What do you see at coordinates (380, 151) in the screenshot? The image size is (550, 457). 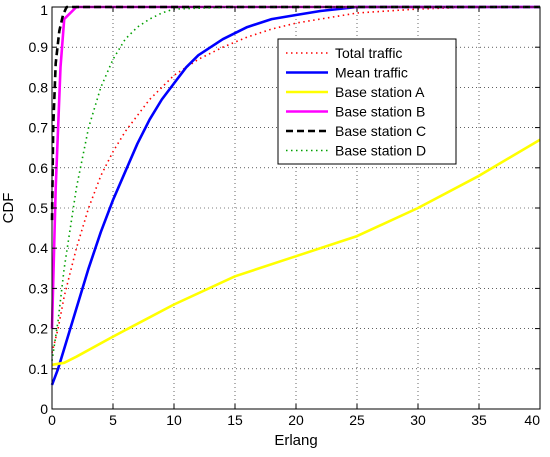 I see `legend-label-base-station-d: Base station D` at bounding box center [380, 151].